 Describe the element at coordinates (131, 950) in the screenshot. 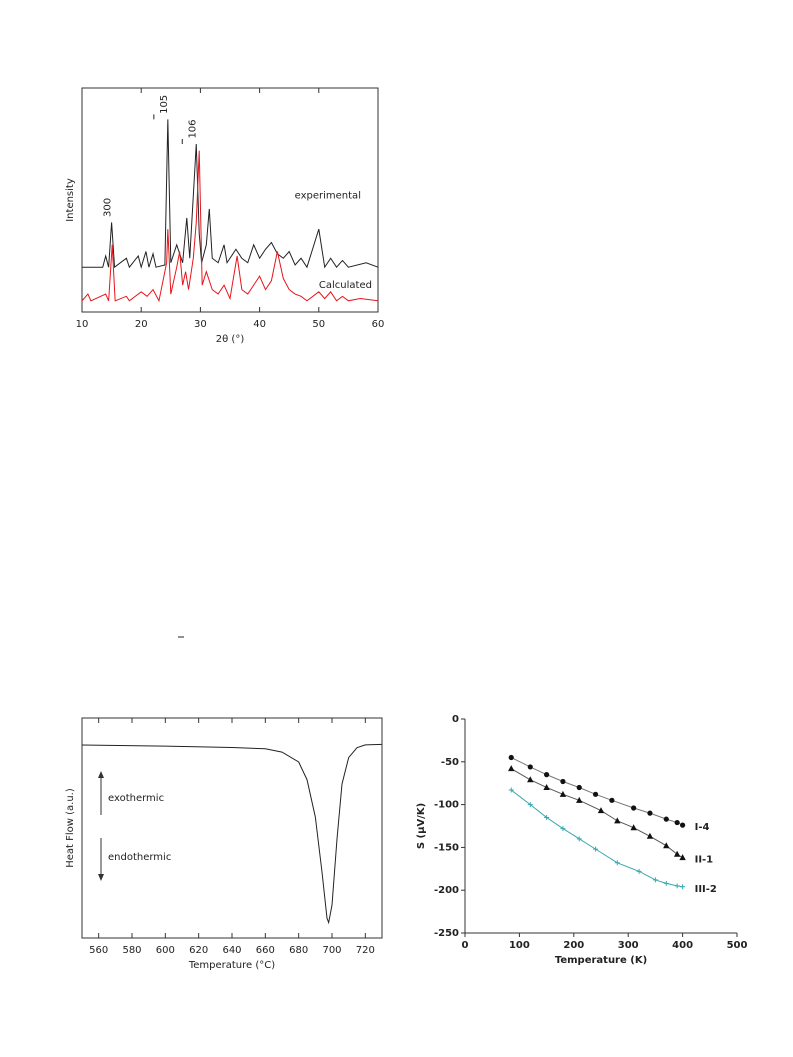

I see `x-tick-label: 580` at that location.